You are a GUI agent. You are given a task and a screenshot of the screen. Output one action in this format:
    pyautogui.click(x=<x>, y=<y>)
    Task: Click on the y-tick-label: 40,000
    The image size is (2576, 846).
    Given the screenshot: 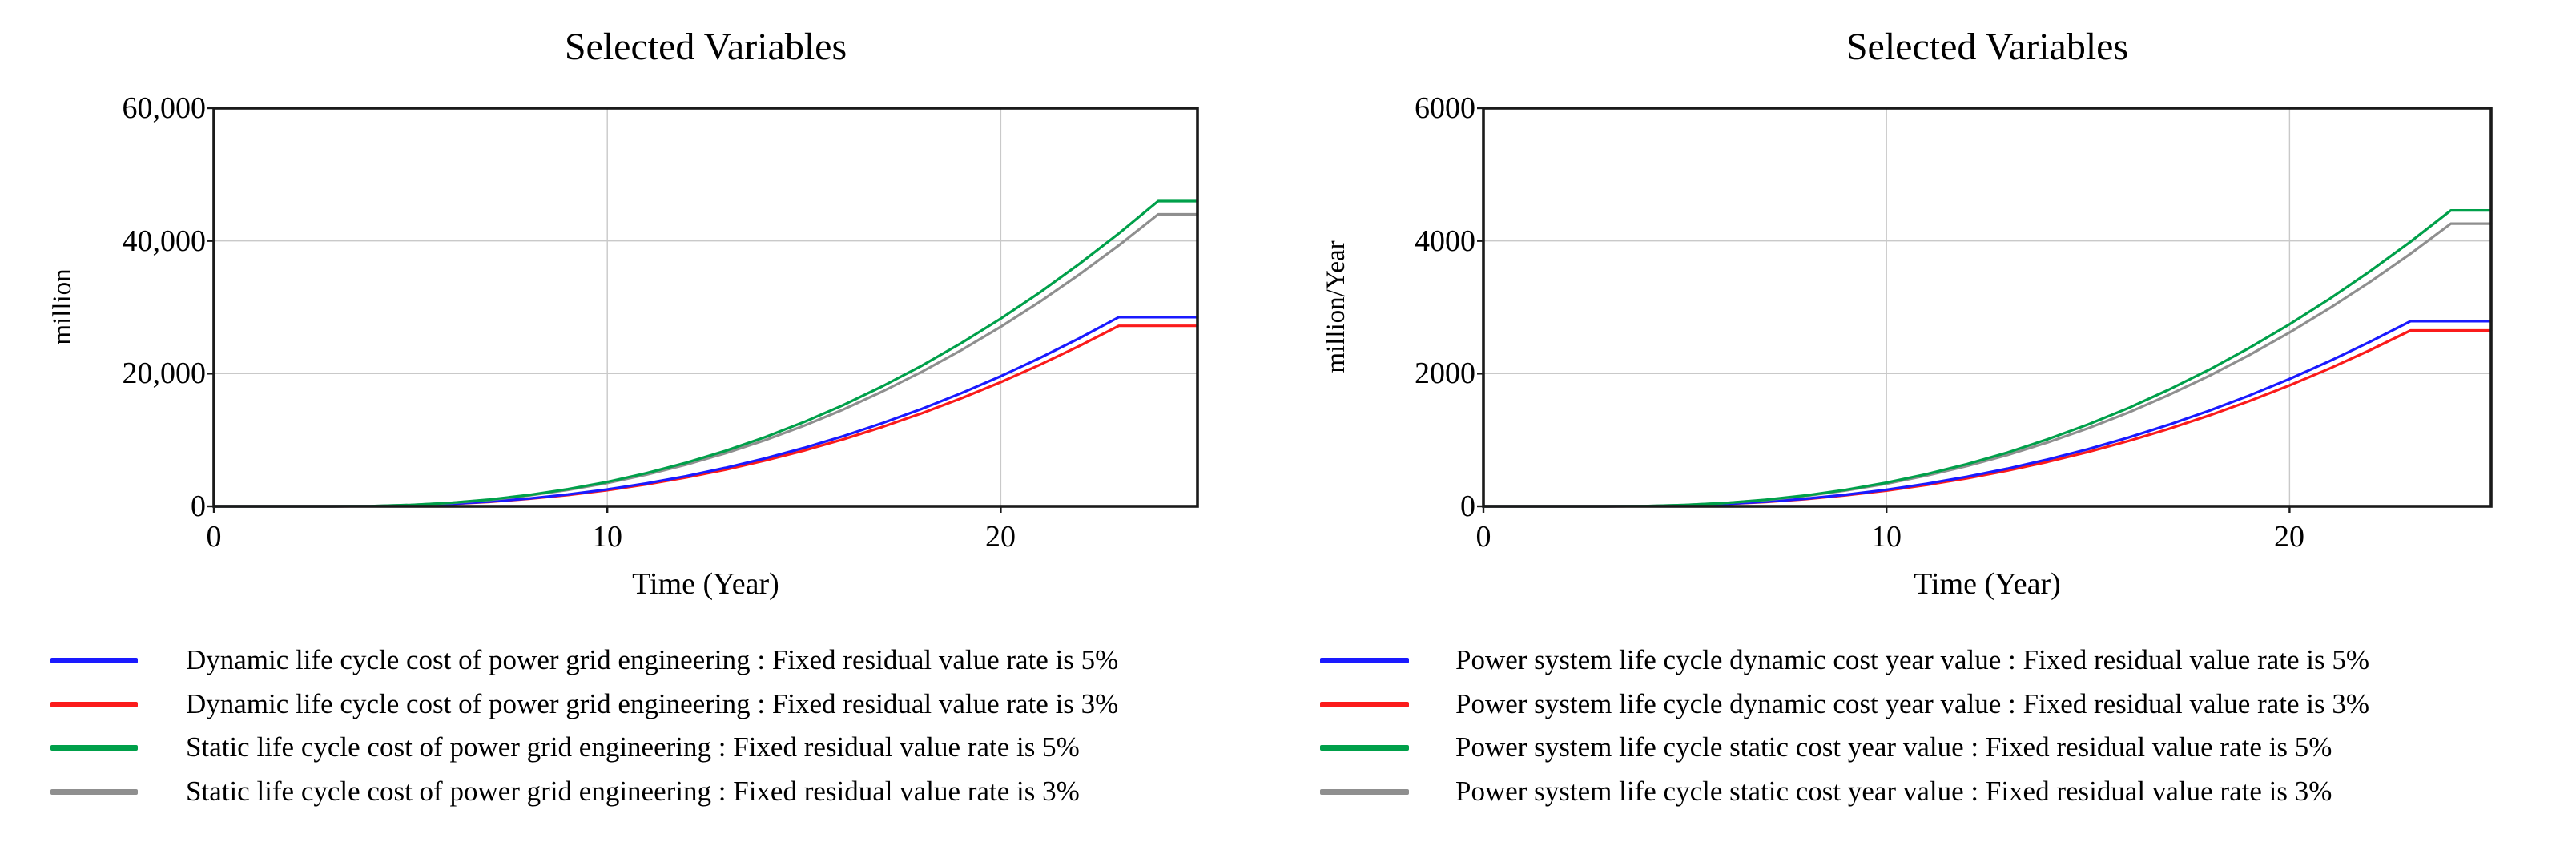 What is the action you would take?
    pyautogui.click(x=164, y=241)
    